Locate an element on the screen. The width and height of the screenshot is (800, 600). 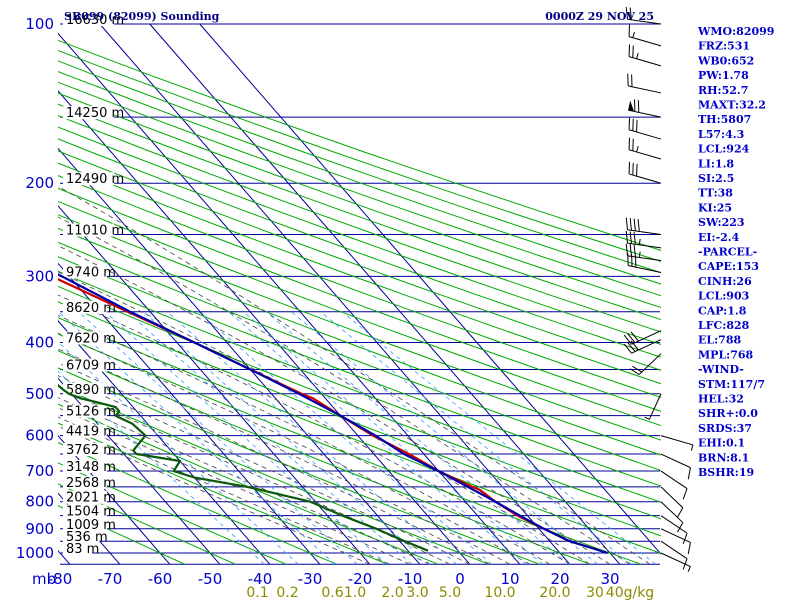
height-label: 1009 m is located at coordinates (91, 525).